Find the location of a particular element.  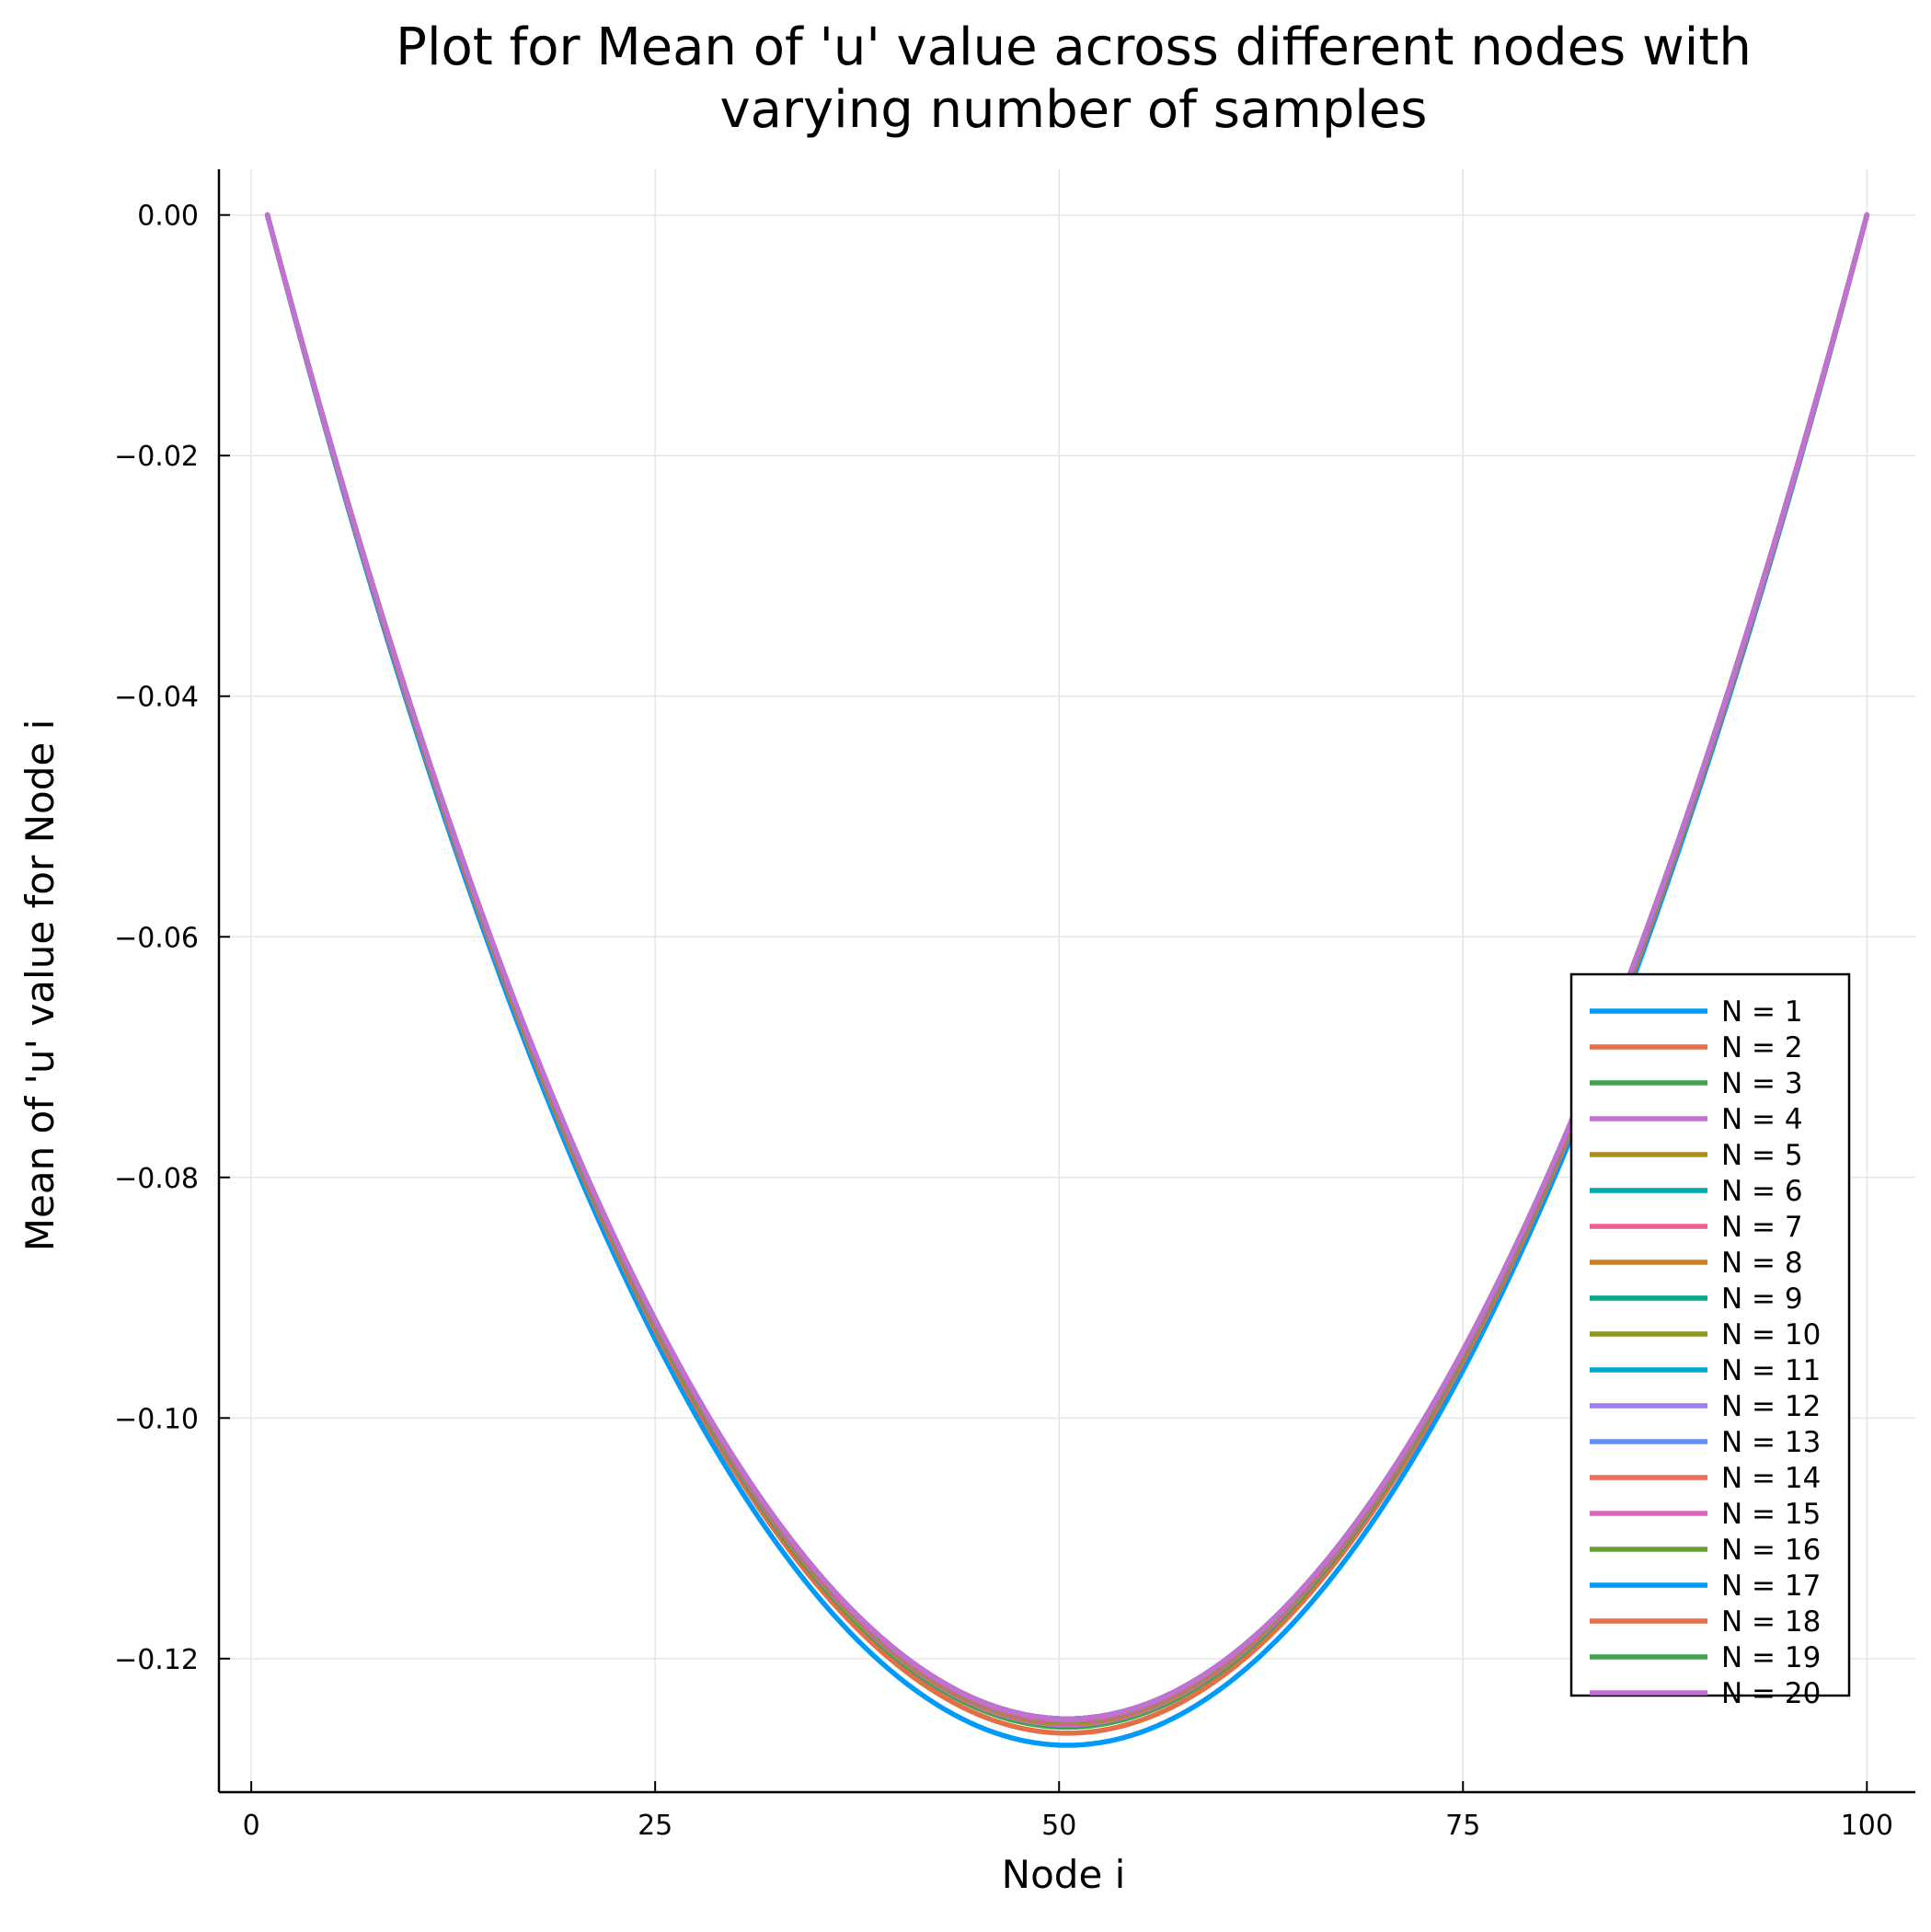

x-axis-label: Node i is located at coordinates (1064, 1874).